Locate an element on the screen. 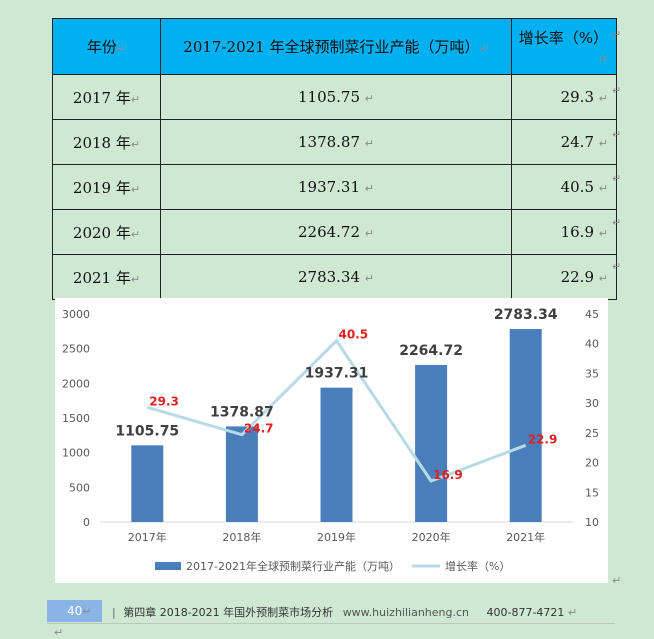  cell-year: 2018 年↵ is located at coordinates (106, 142).